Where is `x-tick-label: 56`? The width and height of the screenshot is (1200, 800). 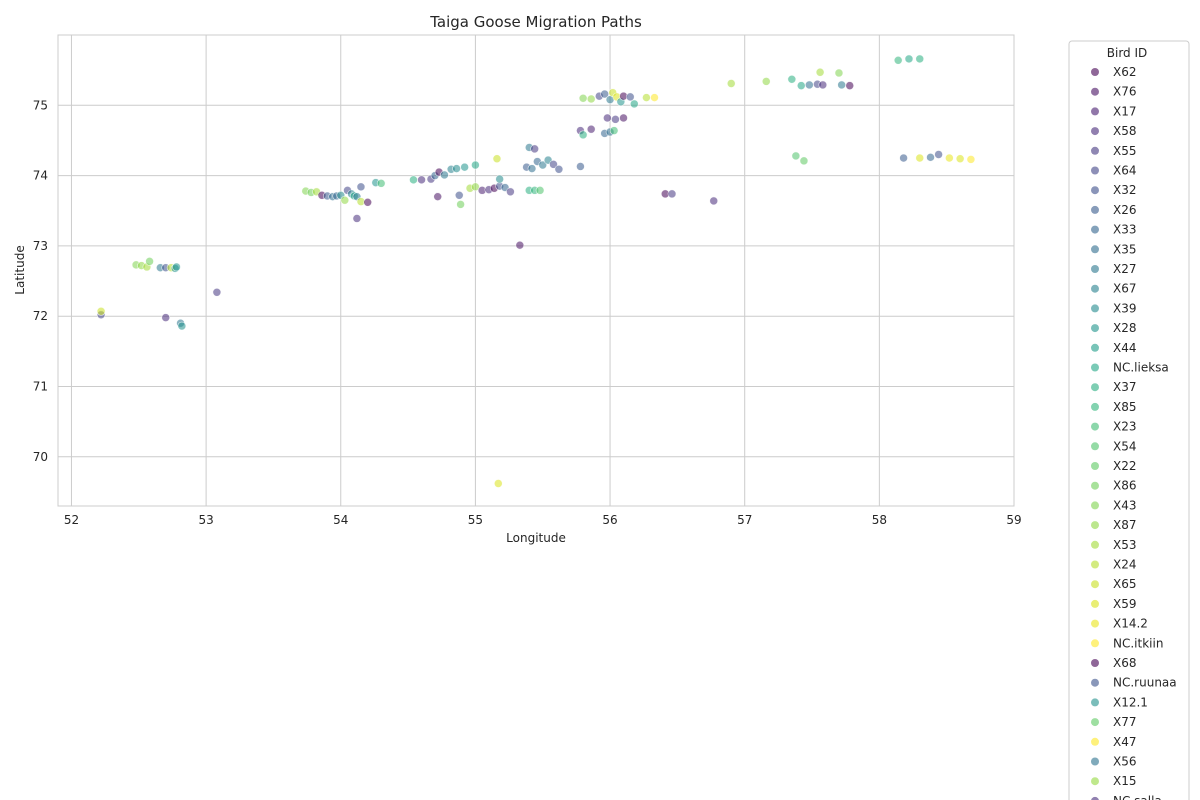
x-tick-label: 56 is located at coordinates (609, 520).